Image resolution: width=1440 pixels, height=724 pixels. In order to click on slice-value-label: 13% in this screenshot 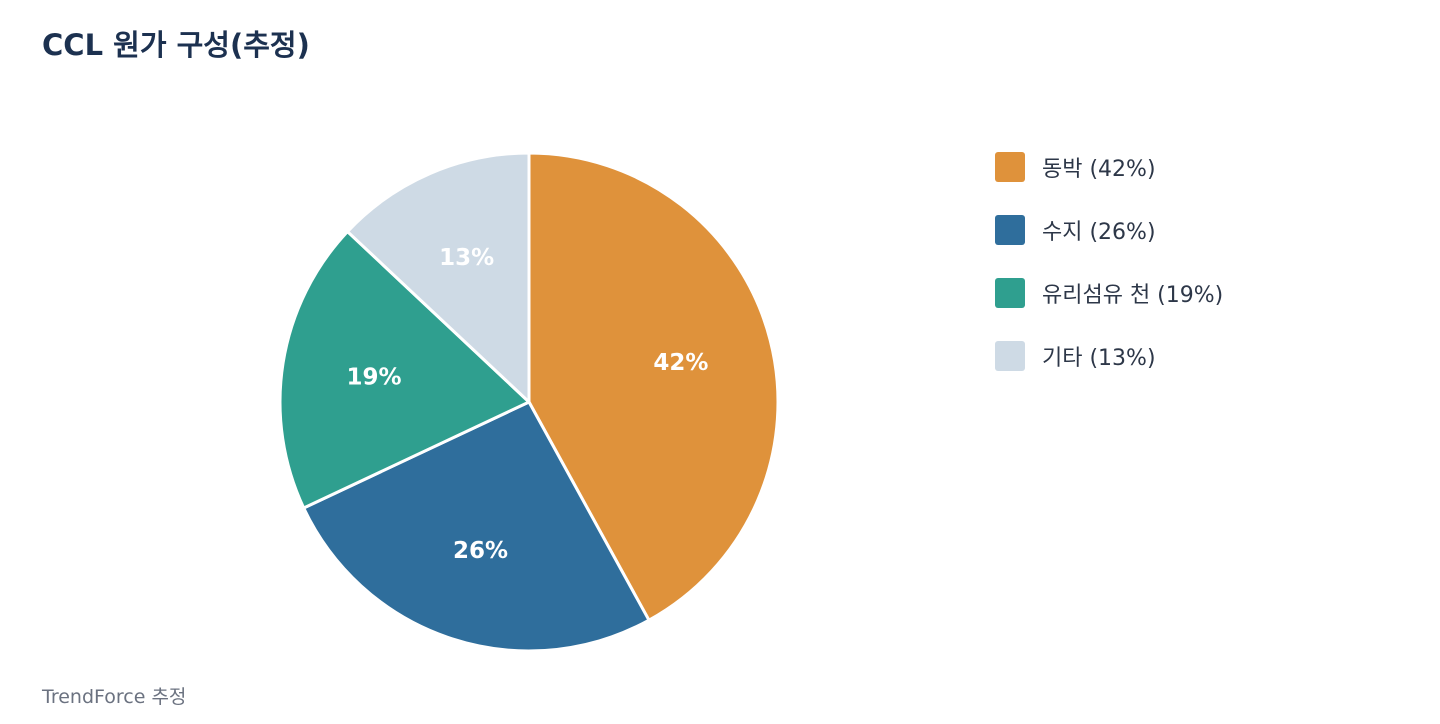, I will do `click(466, 258)`.